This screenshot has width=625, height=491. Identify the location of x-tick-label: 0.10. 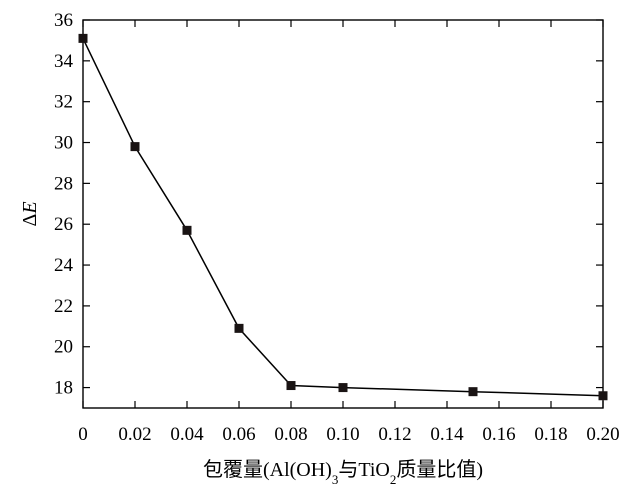
(342, 434).